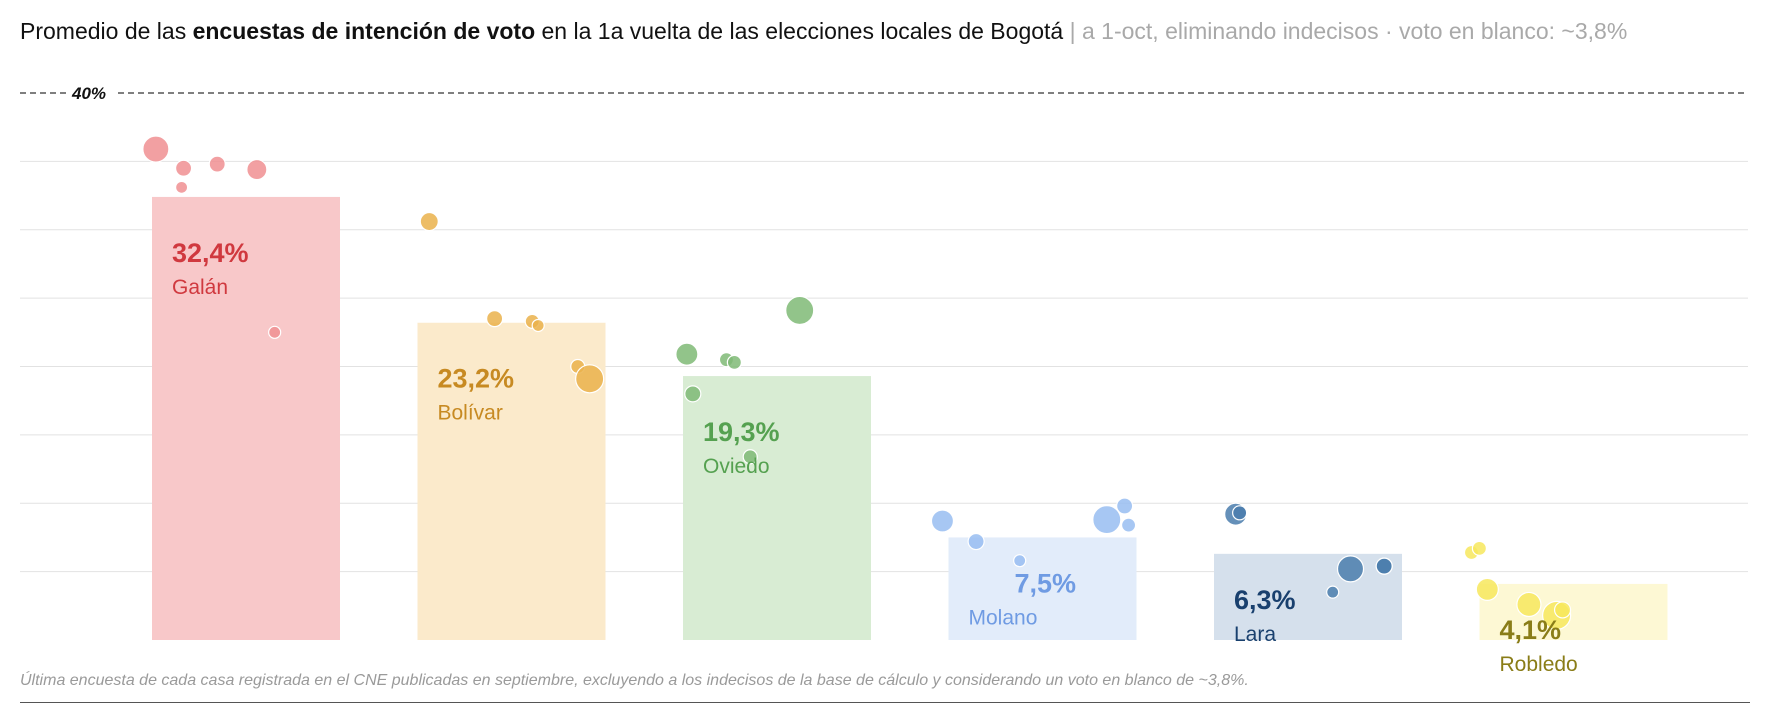 This screenshot has width=1766, height=718. I want to click on category-label-0: Galán, so click(200, 287).